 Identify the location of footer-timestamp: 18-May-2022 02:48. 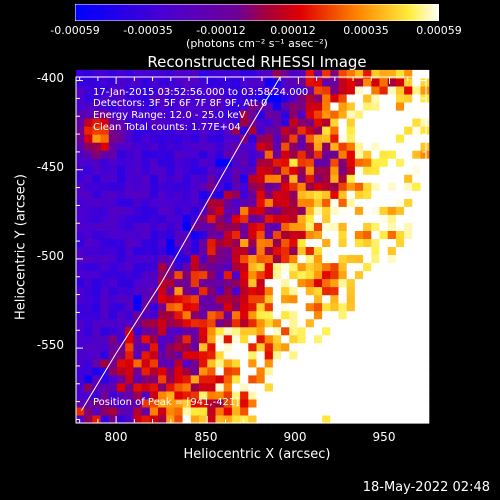
(426, 487).